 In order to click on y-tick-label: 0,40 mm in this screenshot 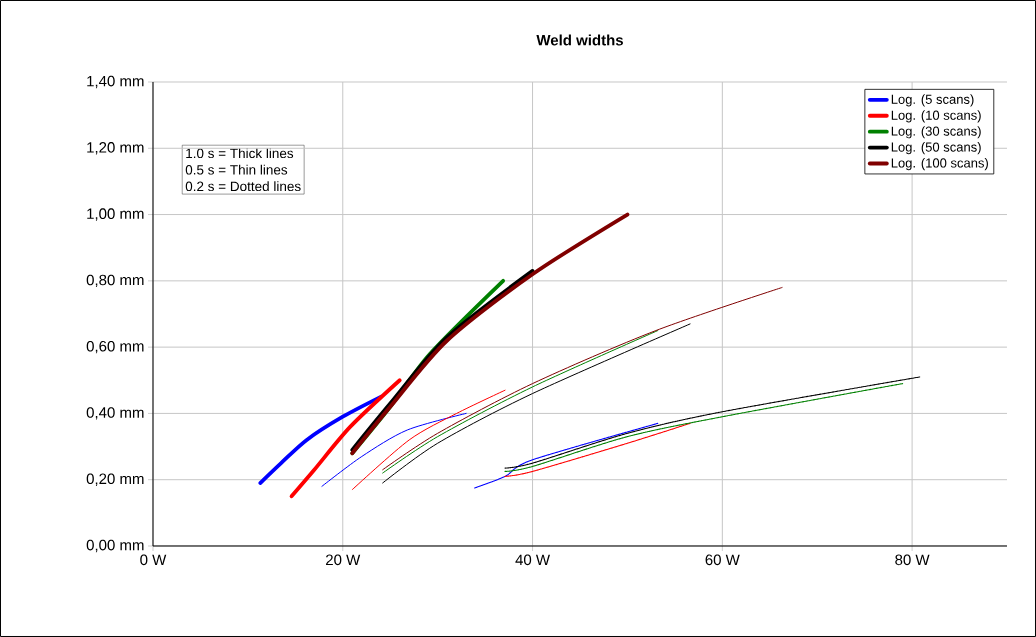, I will do `click(115, 413)`.